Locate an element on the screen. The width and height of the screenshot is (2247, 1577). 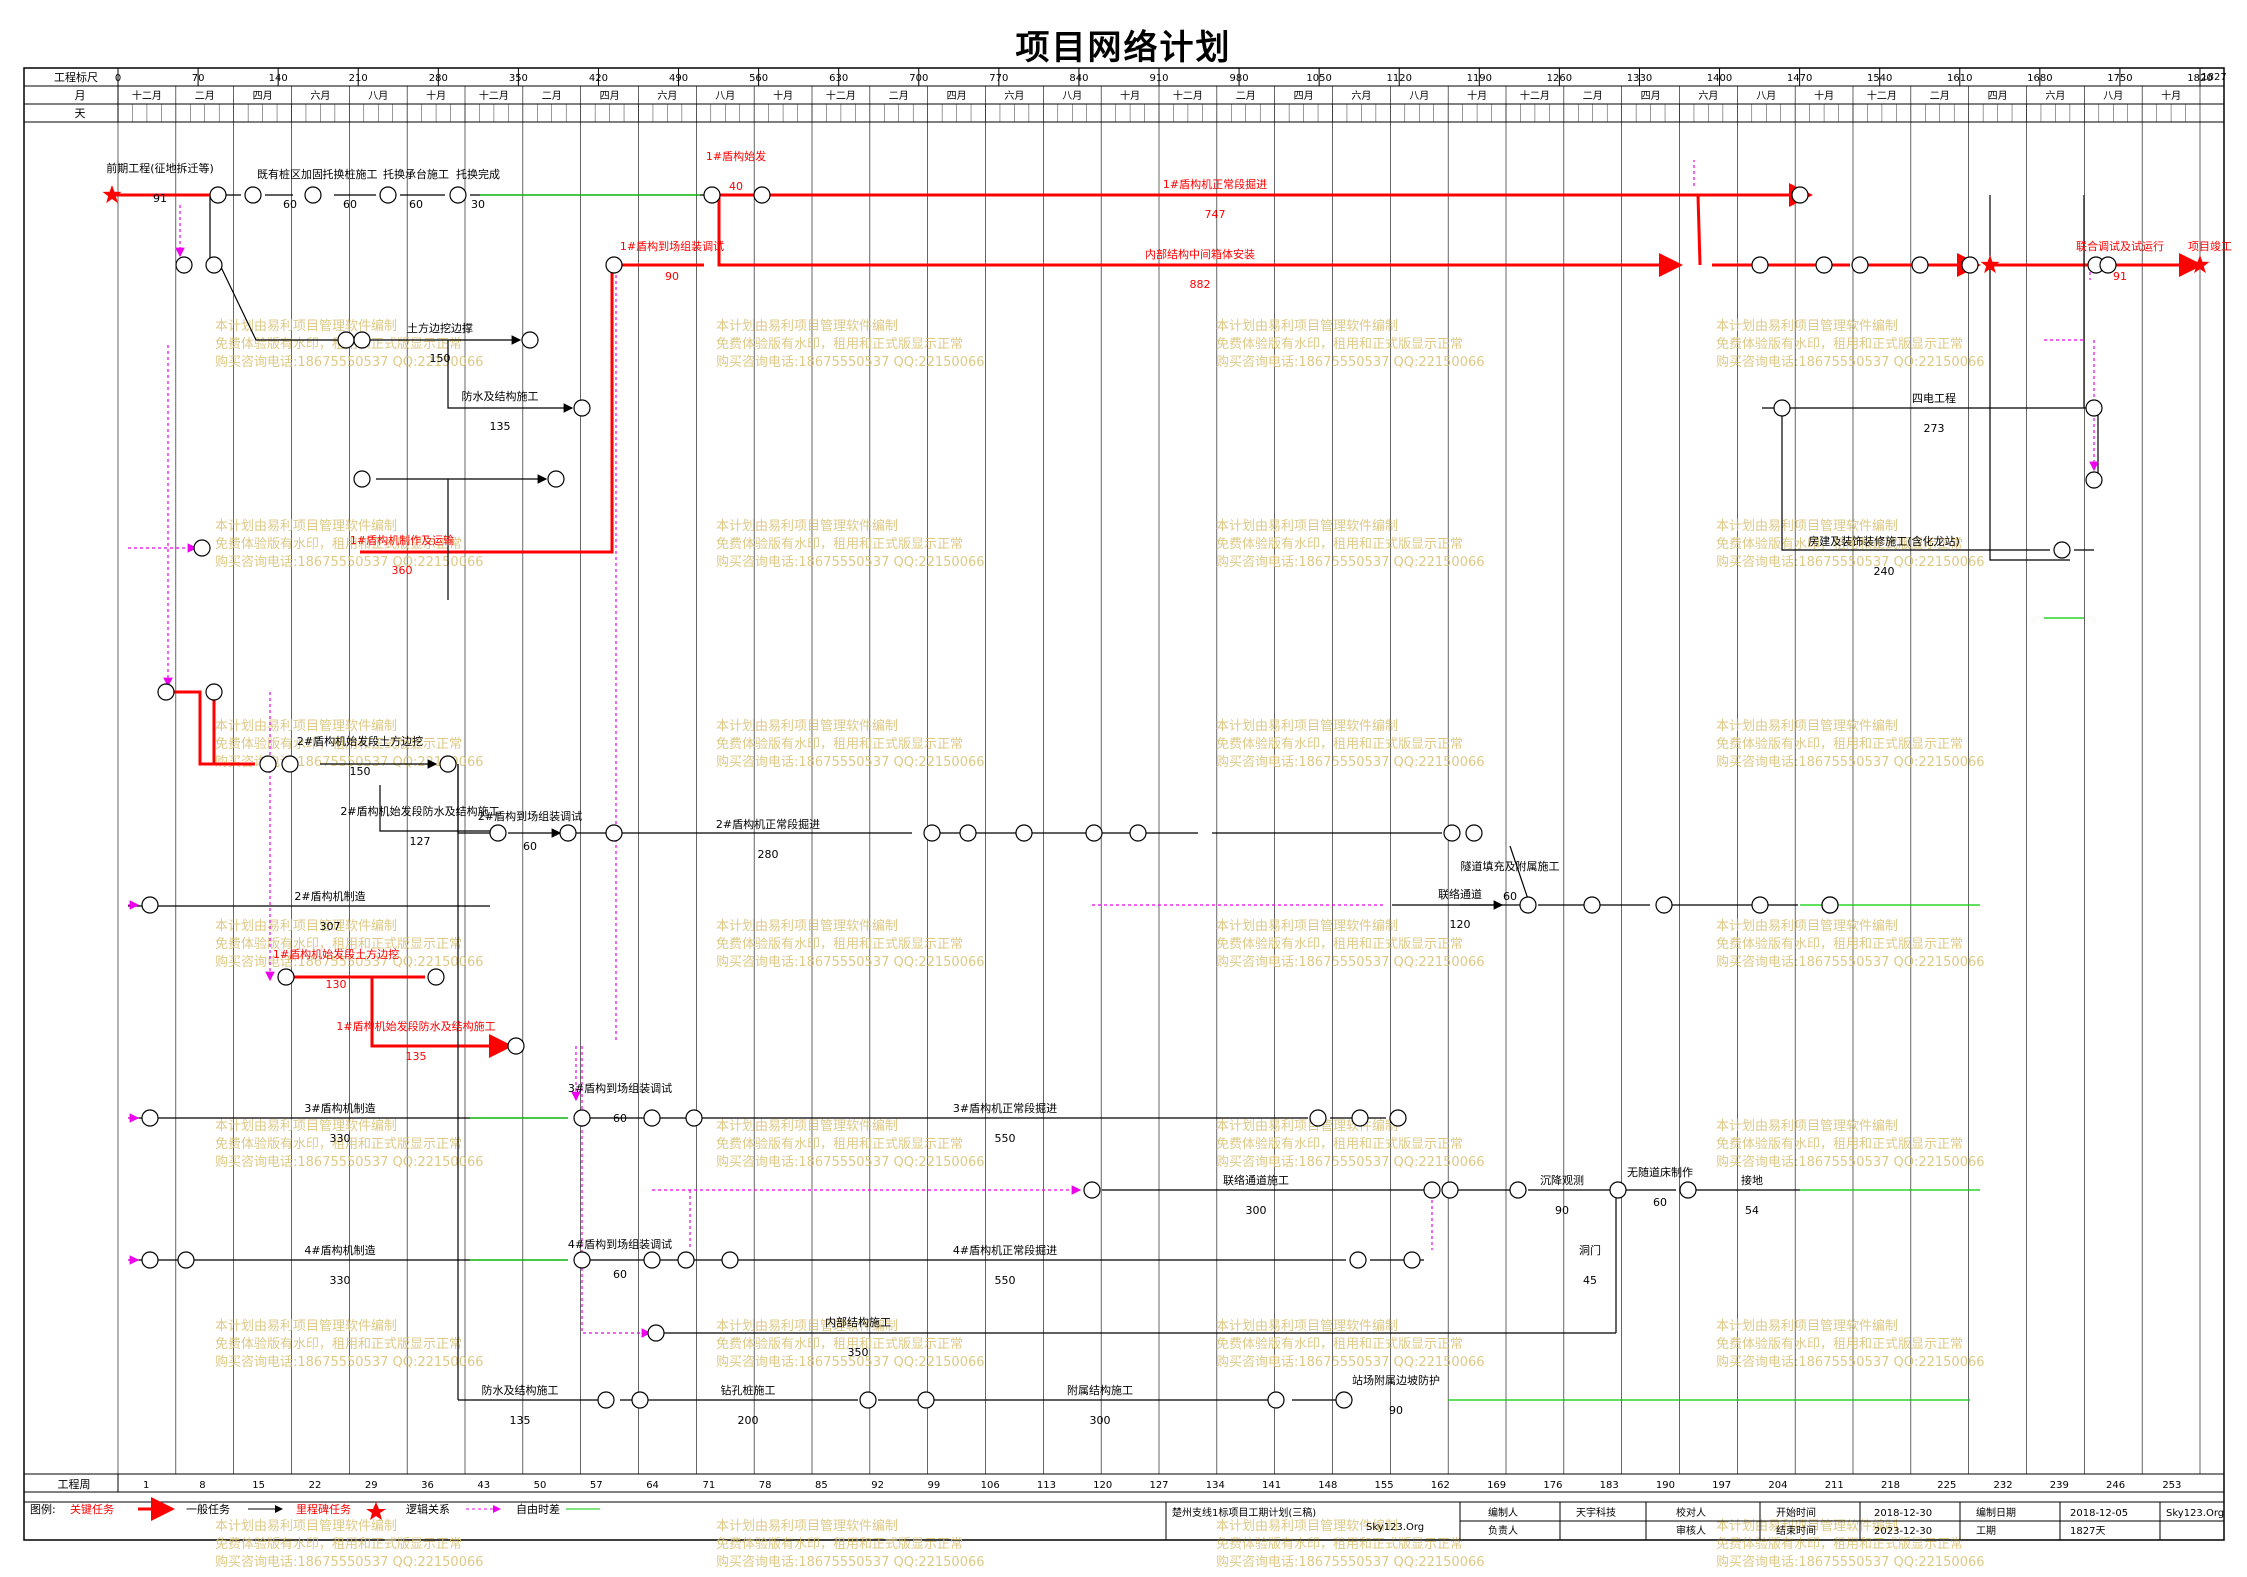
footer-date: 2018-12-05 is located at coordinates (2099, 1513).